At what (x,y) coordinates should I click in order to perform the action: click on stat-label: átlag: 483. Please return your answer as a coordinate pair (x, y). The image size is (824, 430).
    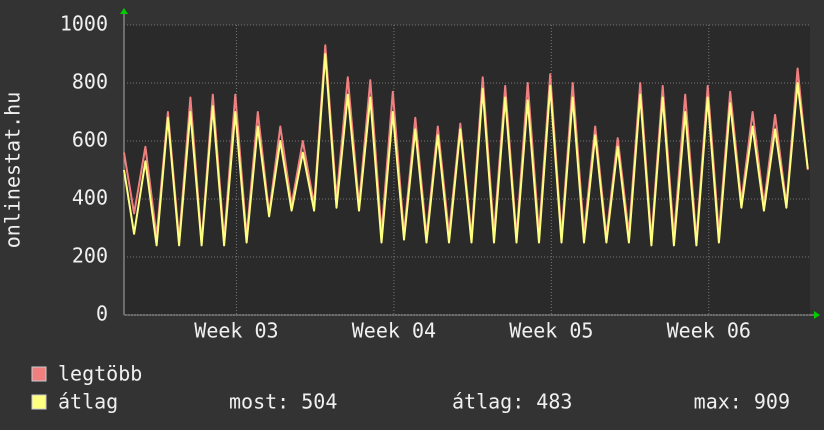
    Looking at the image, I should click on (512, 402).